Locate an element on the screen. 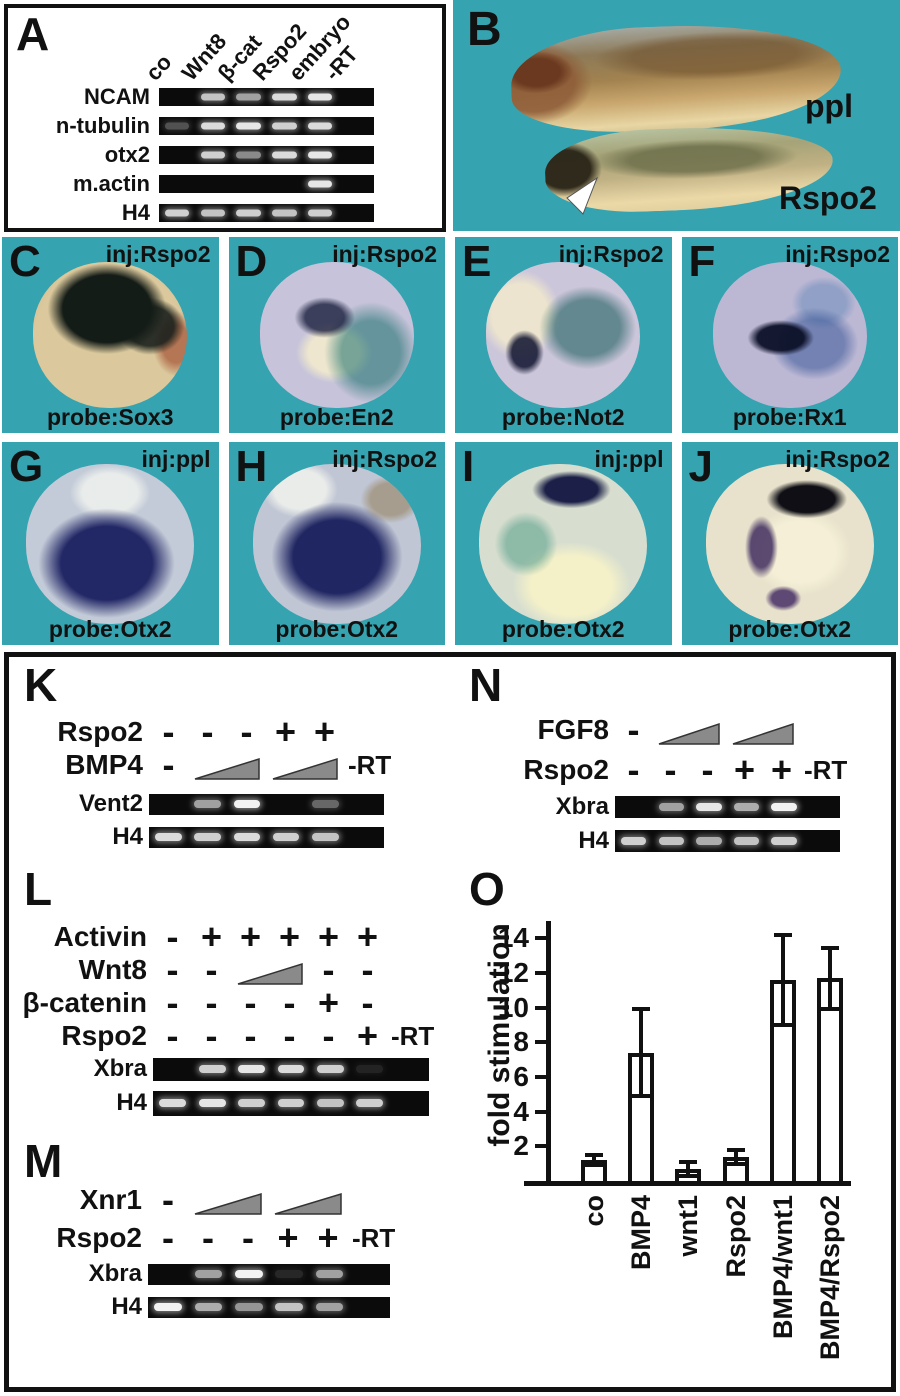 Image resolution: width=900 pixels, height=1396 pixels. panel-d: D inj:Rspo2 probe:En2 is located at coordinates (336, 335).